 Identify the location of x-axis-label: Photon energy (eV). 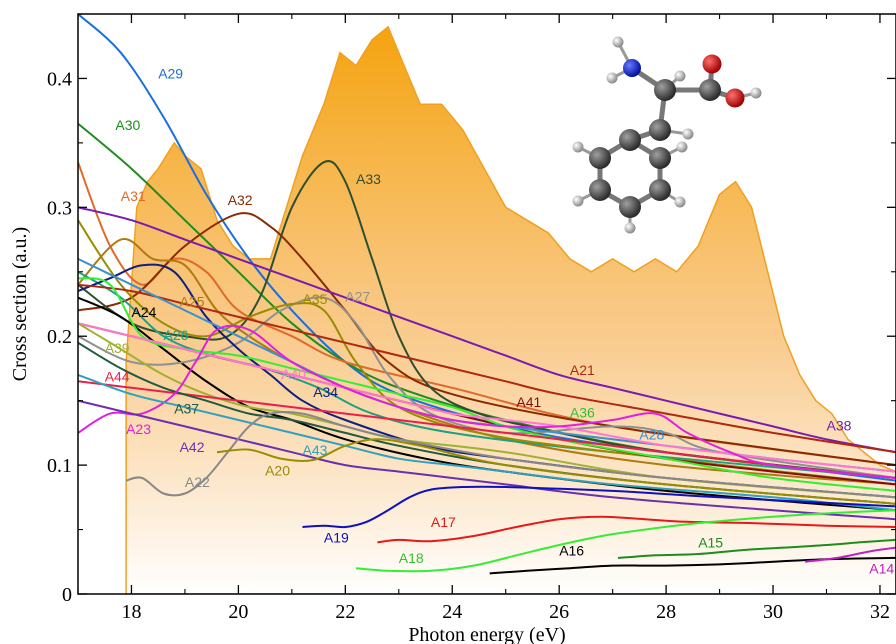
(486, 634).